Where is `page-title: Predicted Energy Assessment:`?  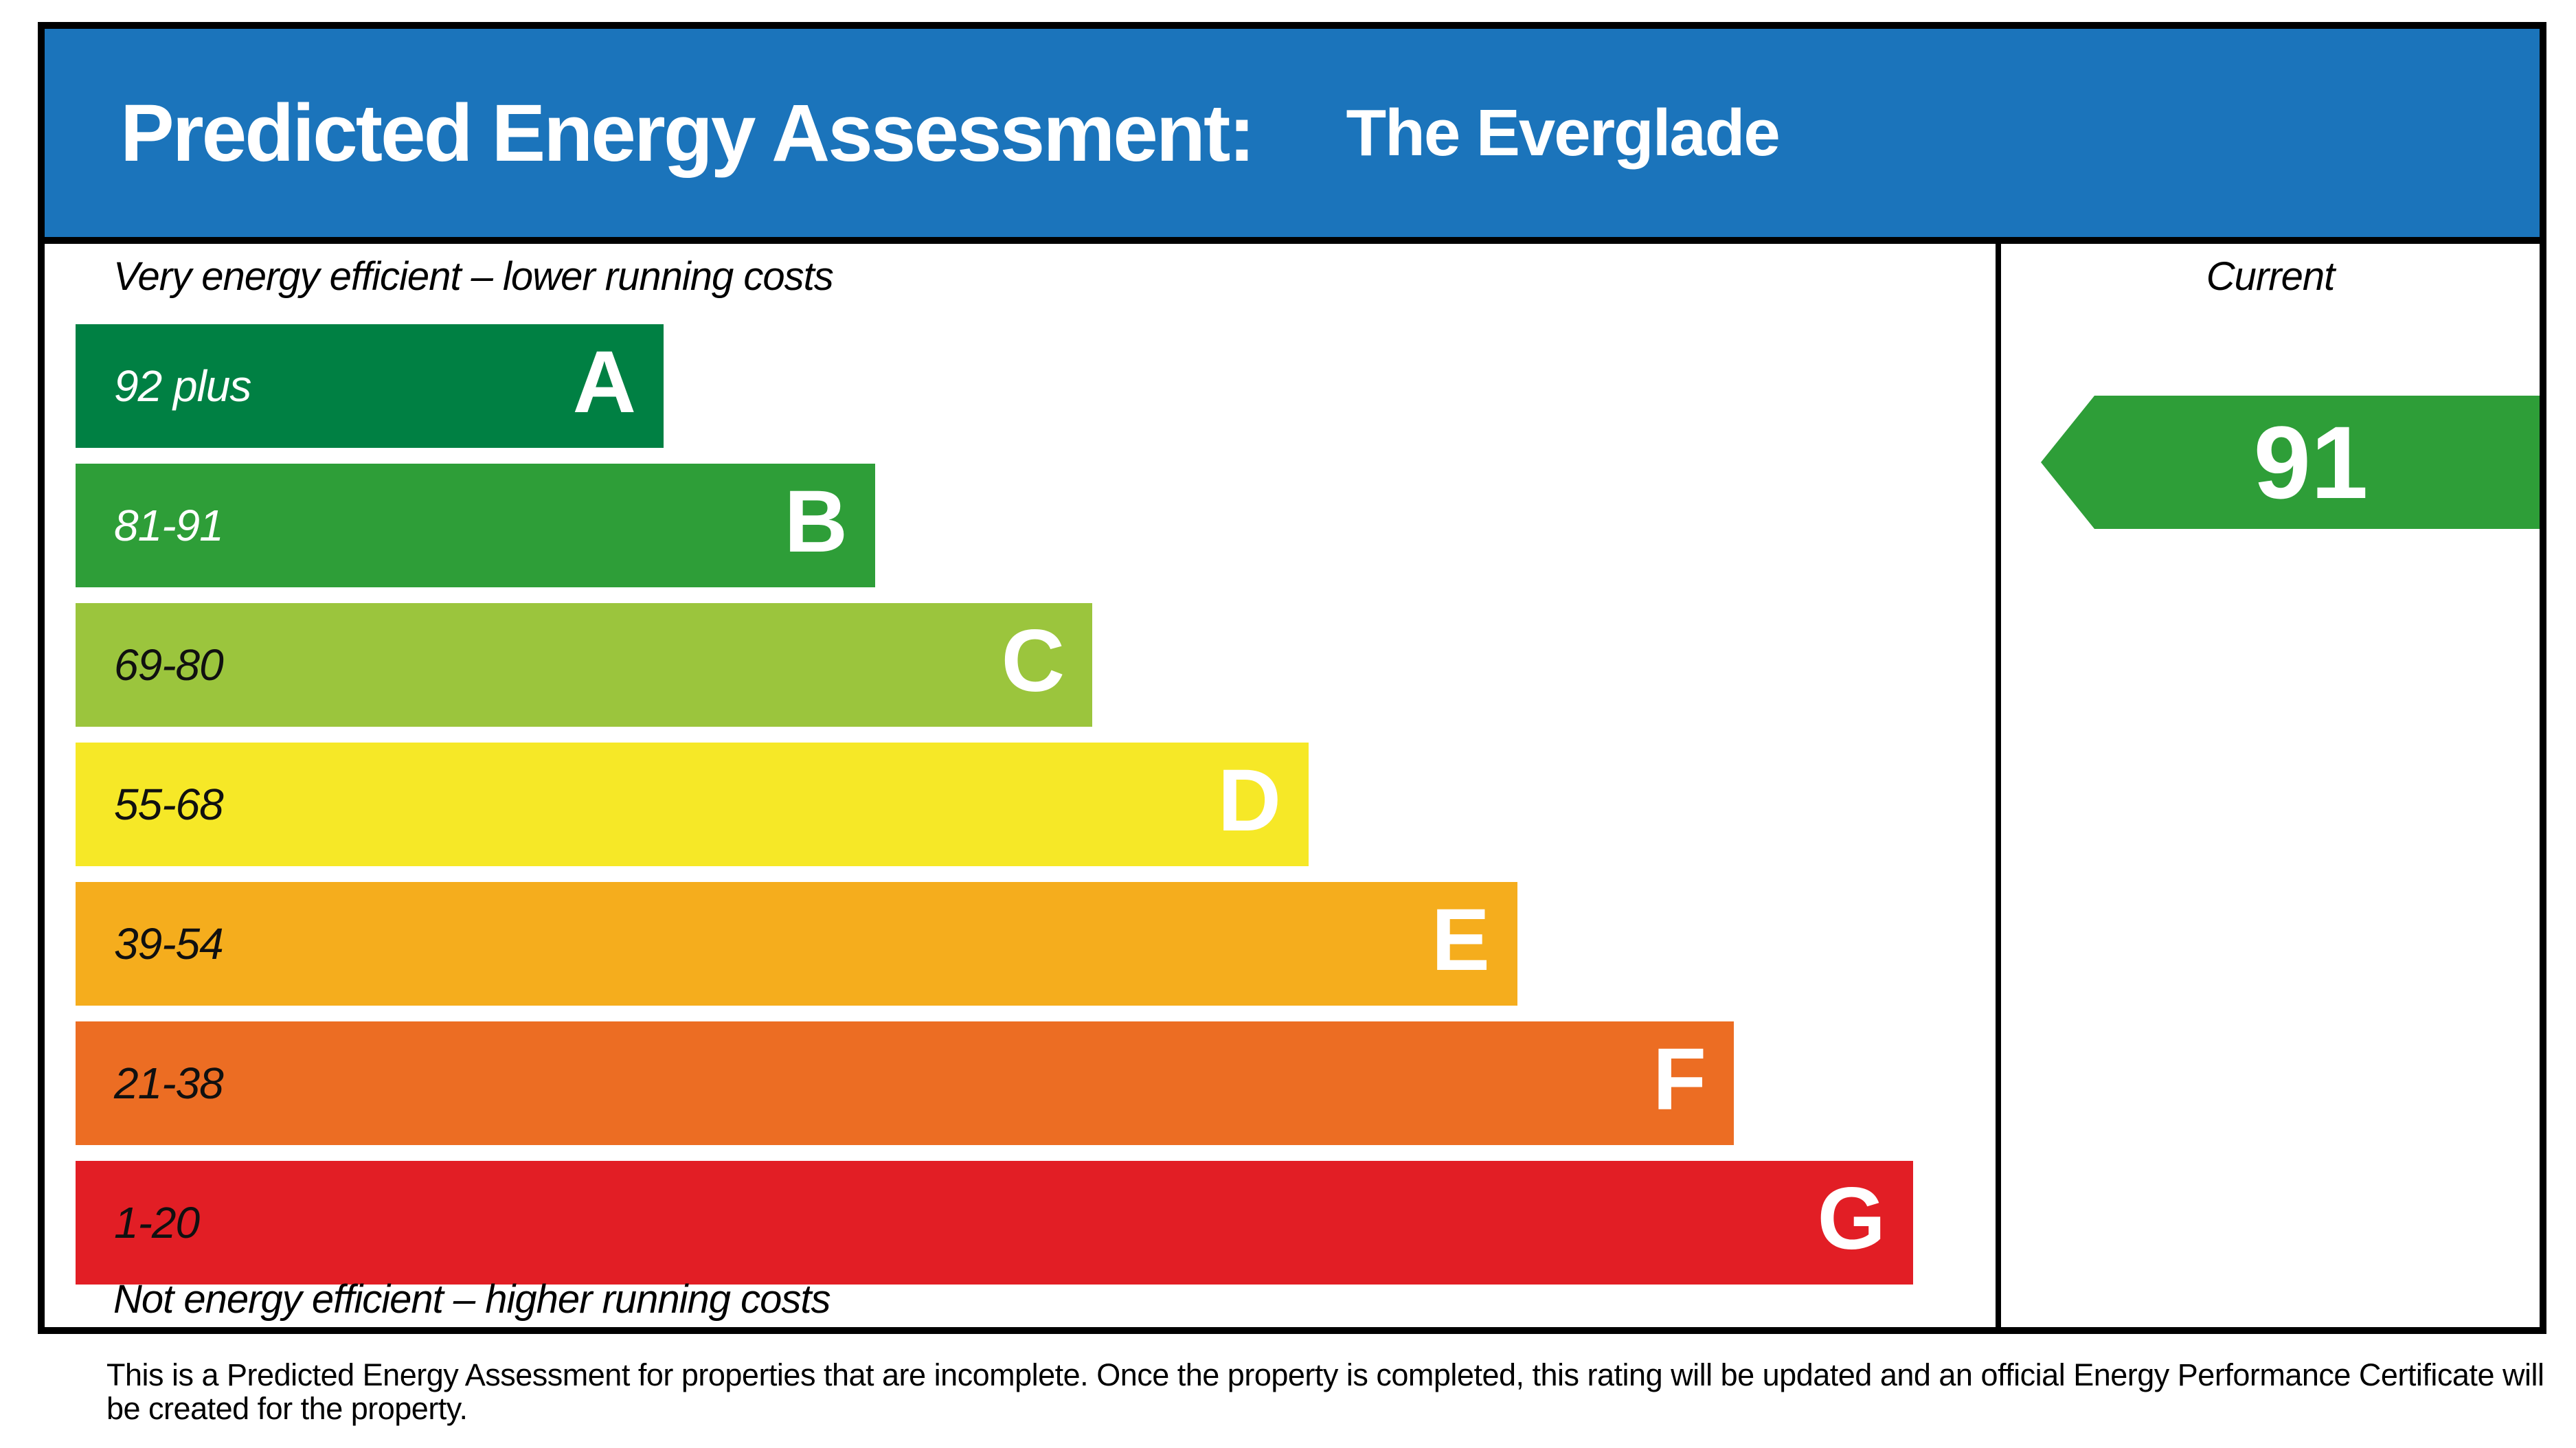
page-title: Predicted Energy Assessment: is located at coordinates (688, 133).